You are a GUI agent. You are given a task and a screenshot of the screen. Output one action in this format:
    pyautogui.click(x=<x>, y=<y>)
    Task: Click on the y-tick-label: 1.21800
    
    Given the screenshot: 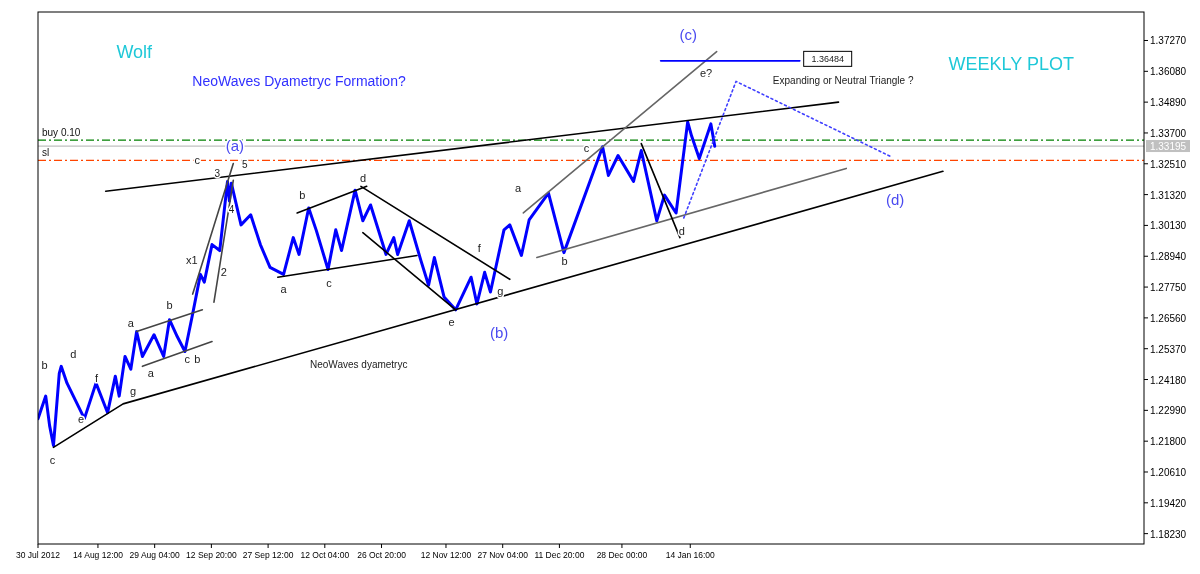 What is the action you would take?
    pyautogui.click(x=1168, y=442)
    